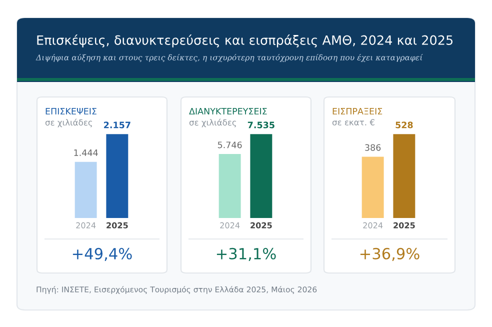 The height and width of the screenshot is (327, 492). What do you see at coordinates (228, 111) in the screenshot?
I see `chart-title: ΔΙΑΝΥΚΤΕΡΕΥΣΕΙΣ` at bounding box center [228, 111].